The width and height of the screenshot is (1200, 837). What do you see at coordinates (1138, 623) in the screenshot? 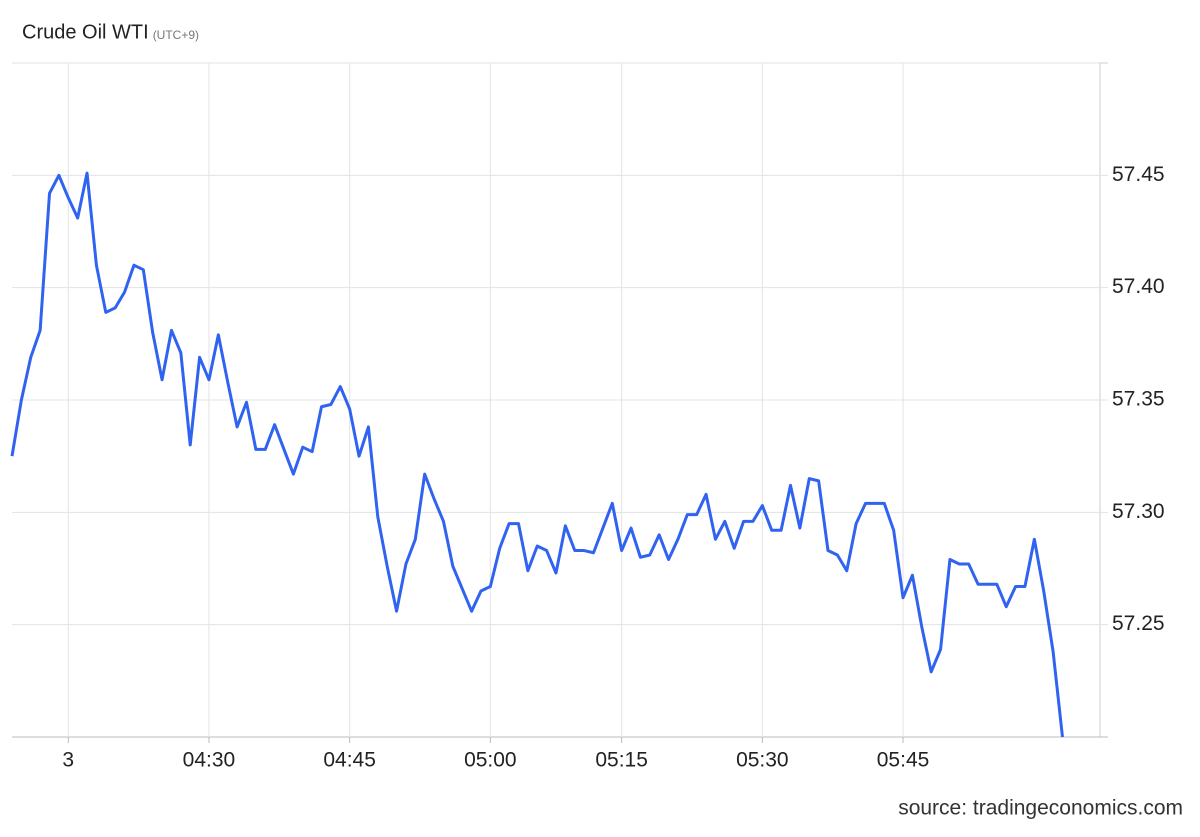
I see `y-tick-label: 57.25` at bounding box center [1138, 623].